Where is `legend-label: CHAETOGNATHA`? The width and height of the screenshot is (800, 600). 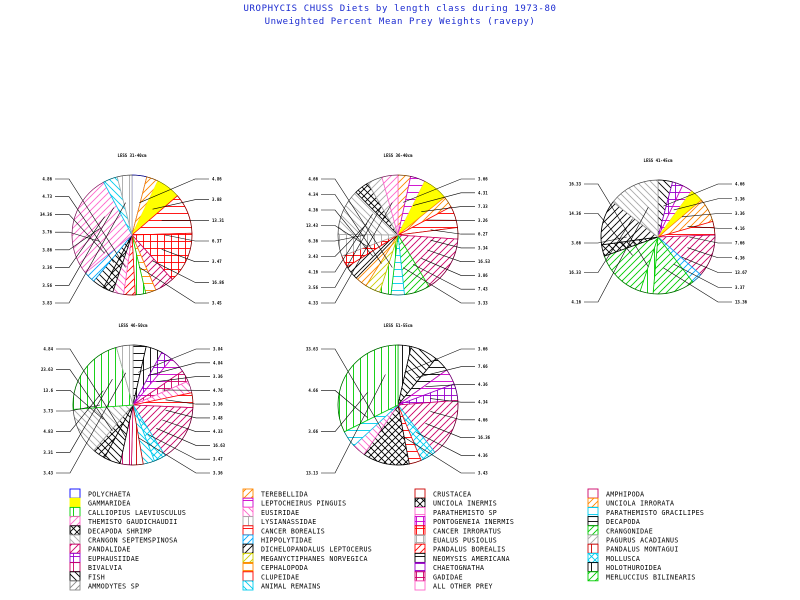
legend-label: CHAETOGNATHA is located at coordinates (458, 568).